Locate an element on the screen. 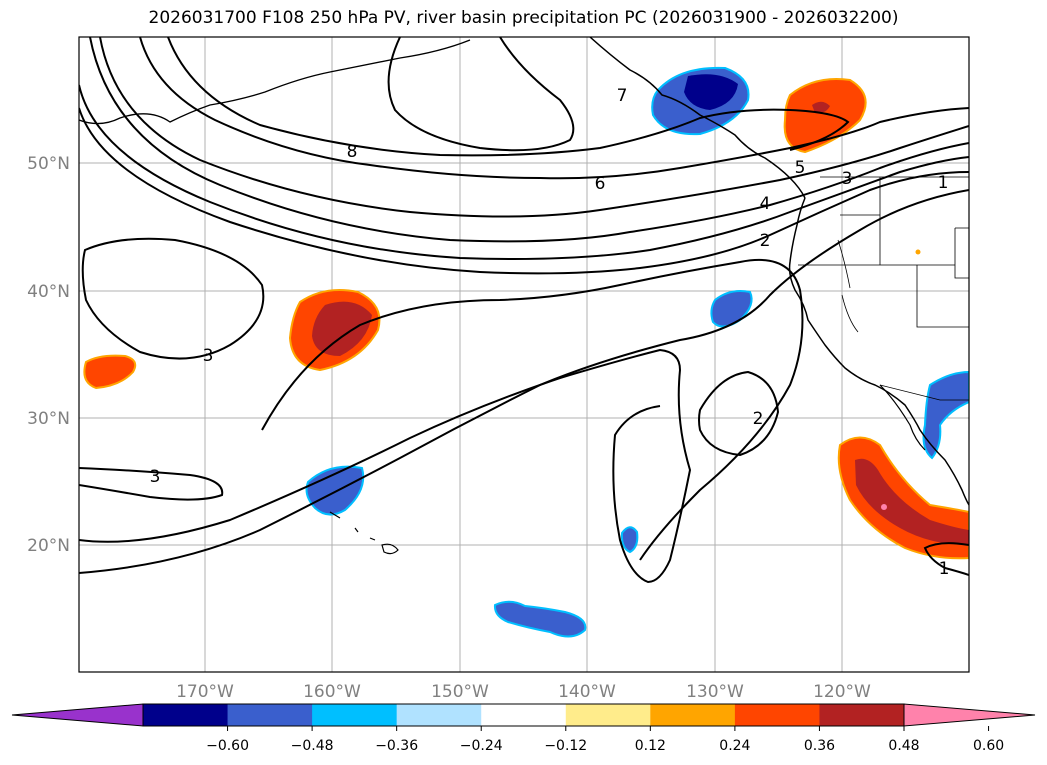  coastline-west-coast is located at coordinates (878, 351).